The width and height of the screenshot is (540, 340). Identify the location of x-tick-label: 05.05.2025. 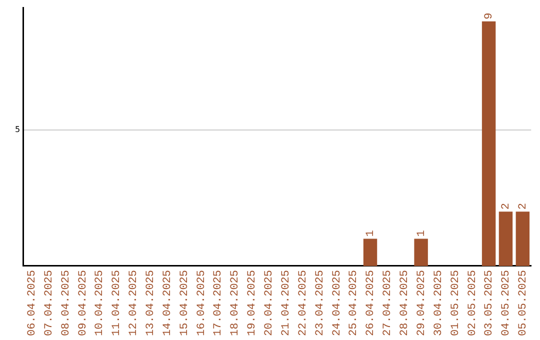
(524, 303).